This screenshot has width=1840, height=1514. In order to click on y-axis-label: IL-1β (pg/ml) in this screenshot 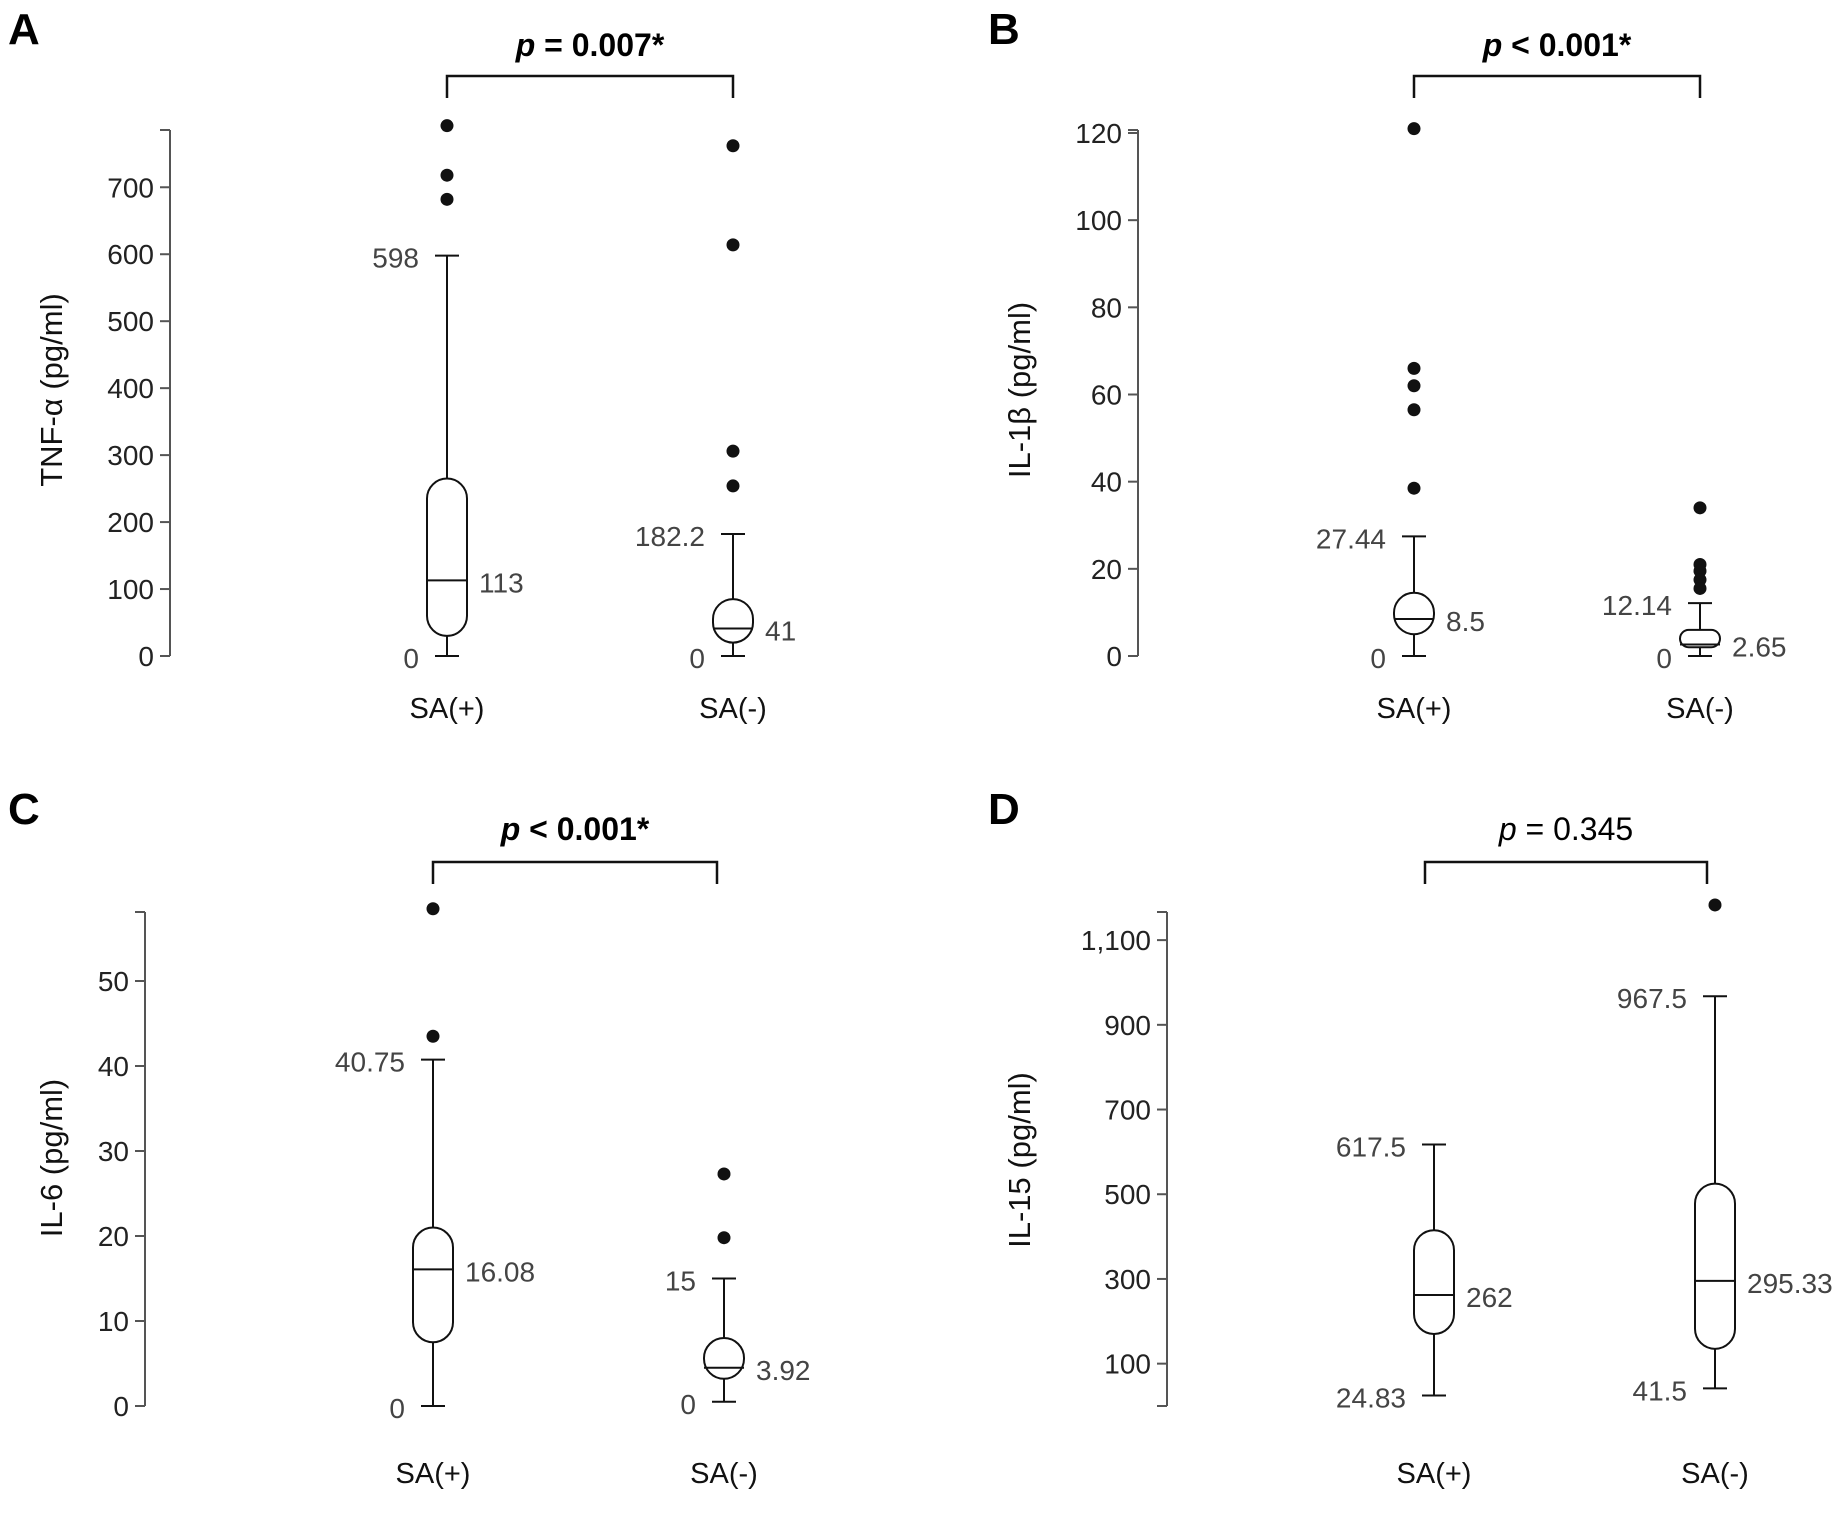, I will do `click(1019, 390)`.